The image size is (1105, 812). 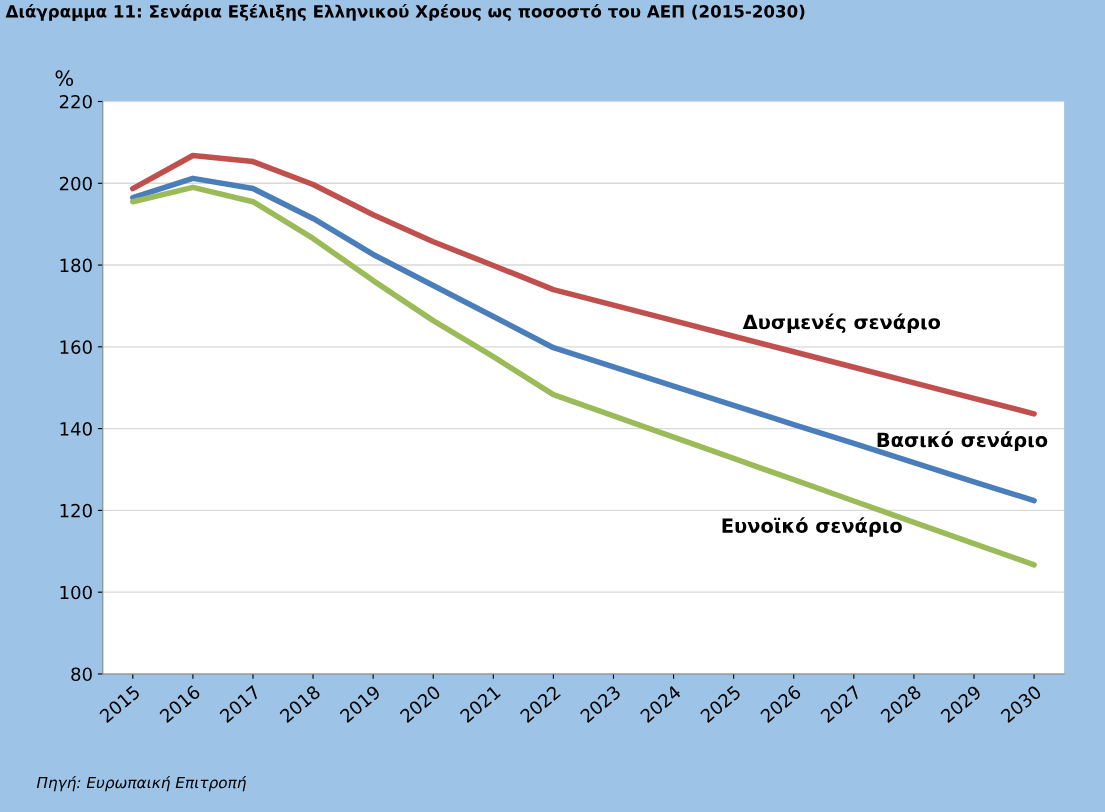 I want to click on y-tick-label: 120, so click(x=76, y=510).